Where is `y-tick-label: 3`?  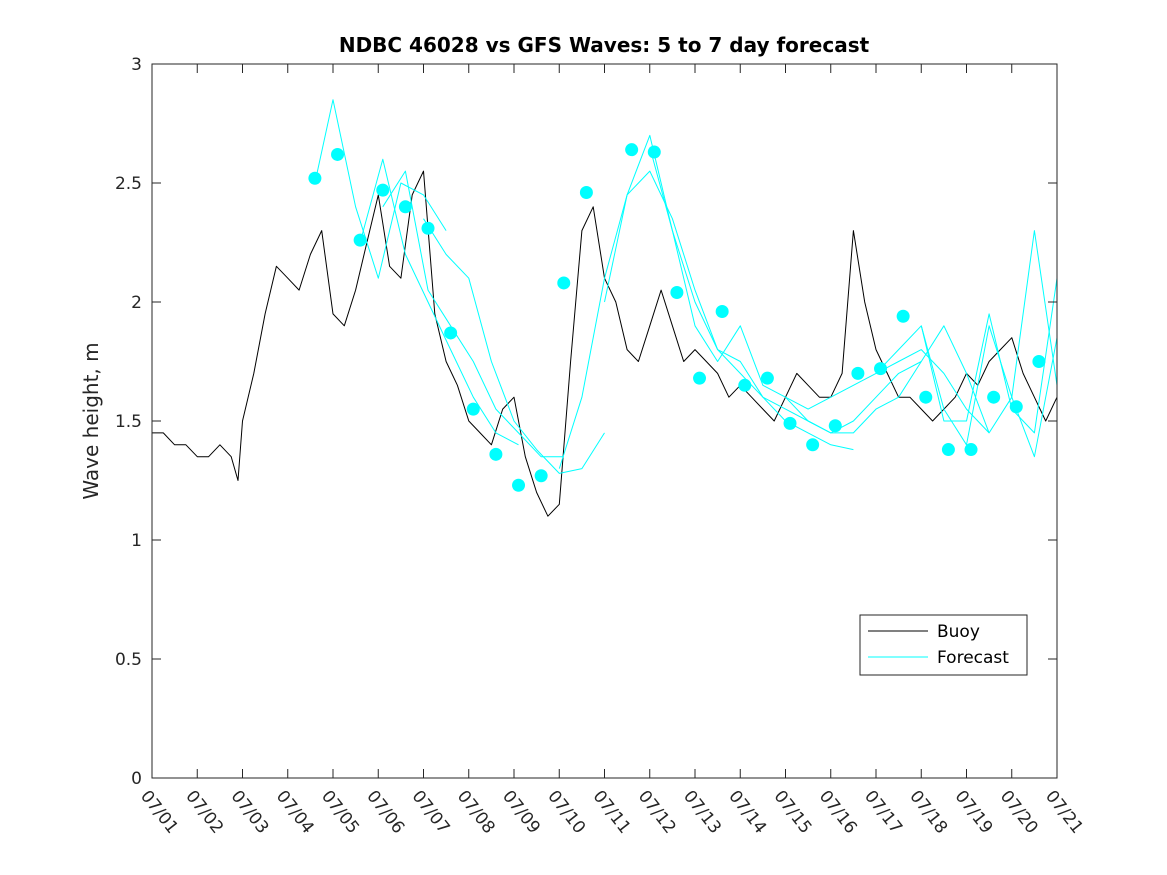 y-tick-label: 3 is located at coordinates (136, 65).